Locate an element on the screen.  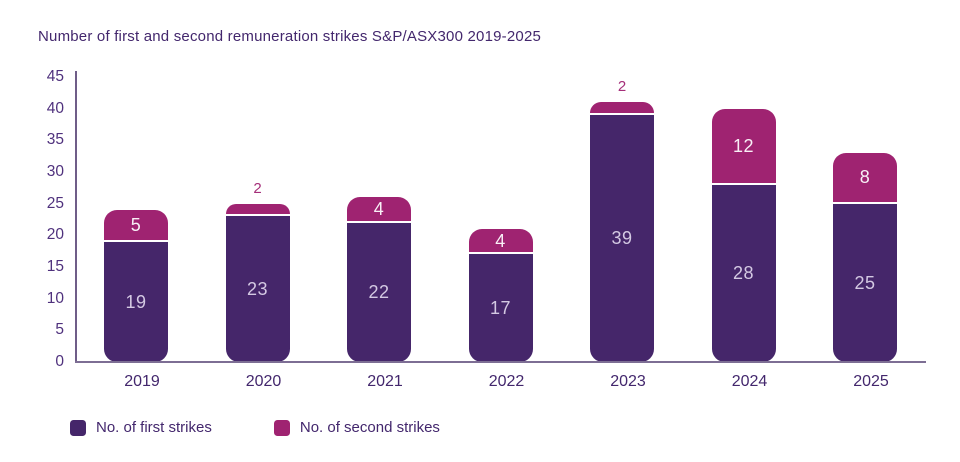
bar-2025-first-strikes-value: 25 is located at coordinates (865, 282).